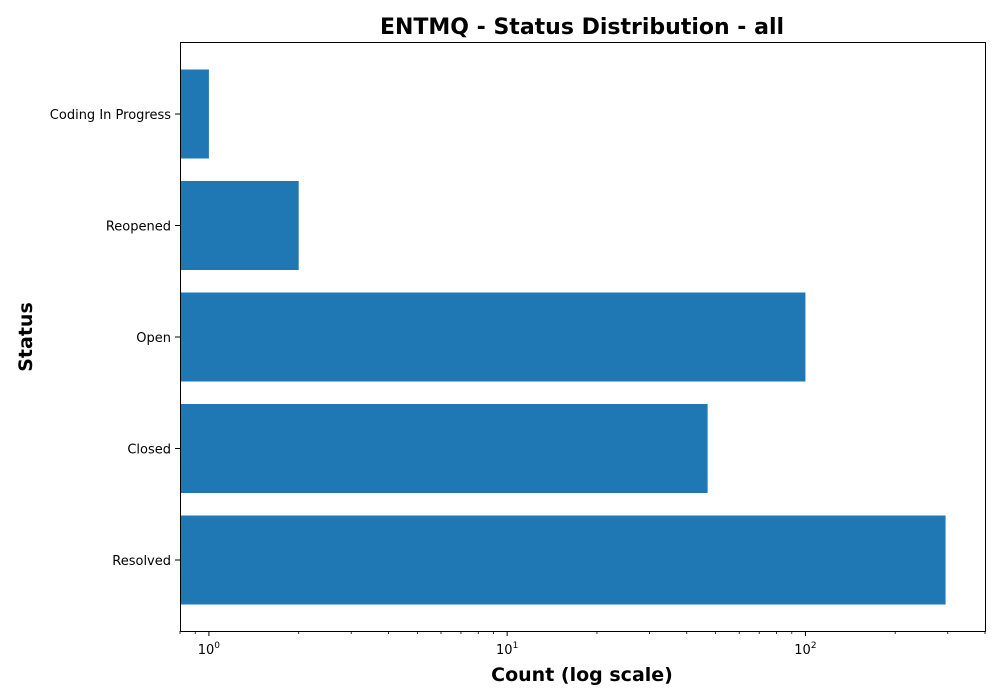 The image size is (1000, 700). I want to click on y-axis-label: Status, so click(26, 337).